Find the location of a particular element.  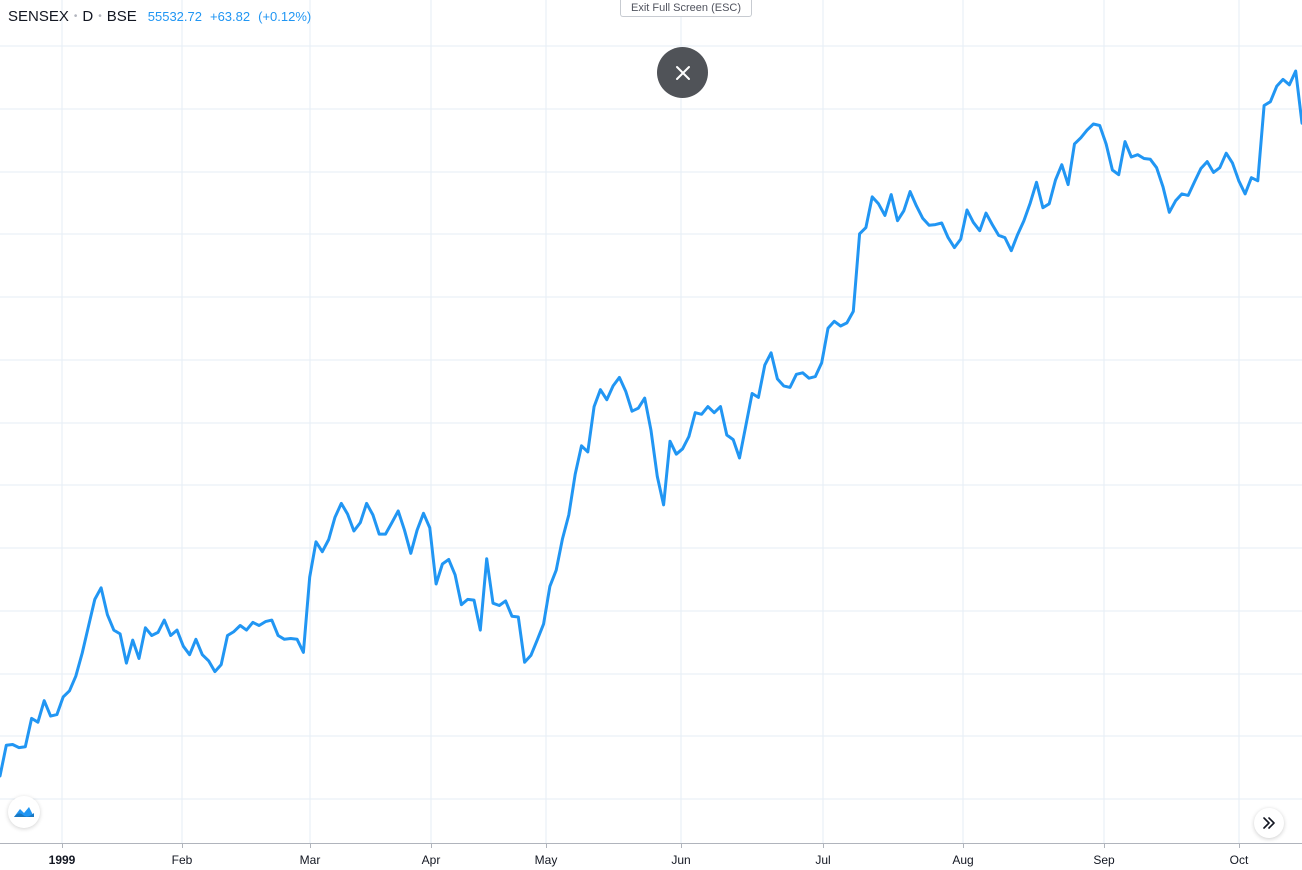

close-icon is located at coordinates (682, 72).